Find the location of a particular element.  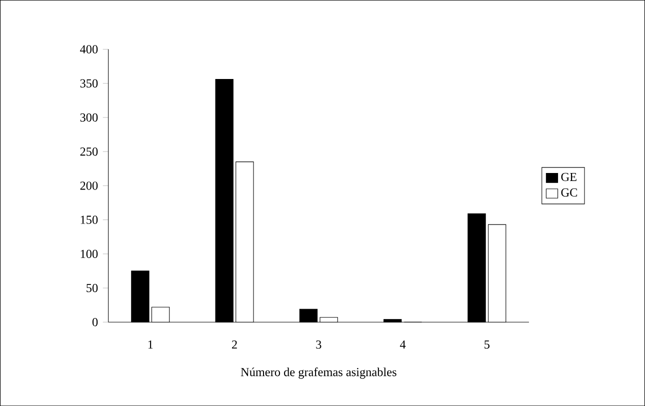

x-tick-label: 1 is located at coordinates (150, 344).